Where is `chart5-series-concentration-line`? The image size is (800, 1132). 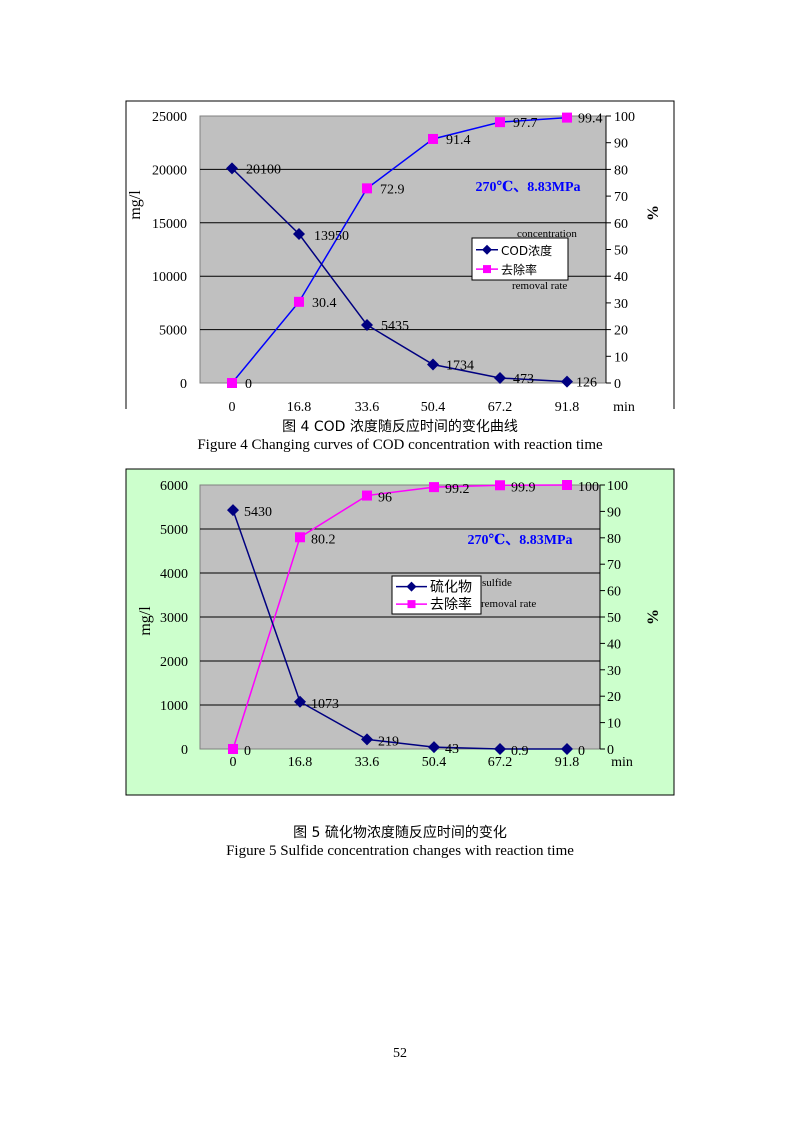 chart5-series-concentration-line is located at coordinates (400, 629).